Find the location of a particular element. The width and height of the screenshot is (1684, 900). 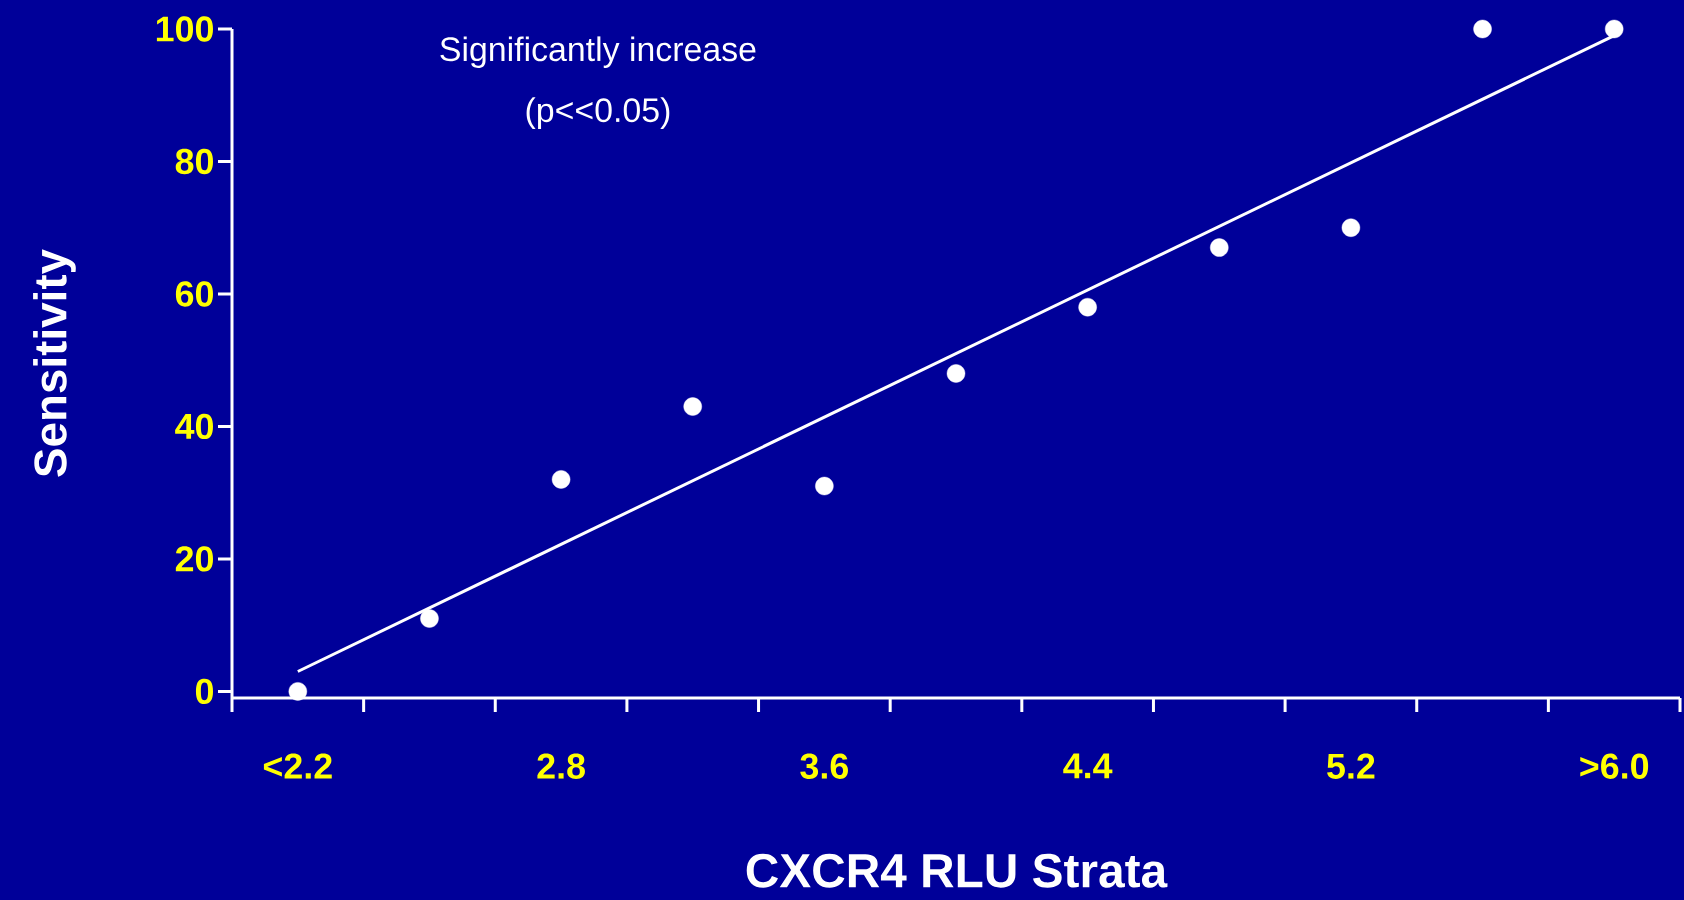

x-axis-title: CXCR4 RLU Strata is located at coordinates (957, 870).